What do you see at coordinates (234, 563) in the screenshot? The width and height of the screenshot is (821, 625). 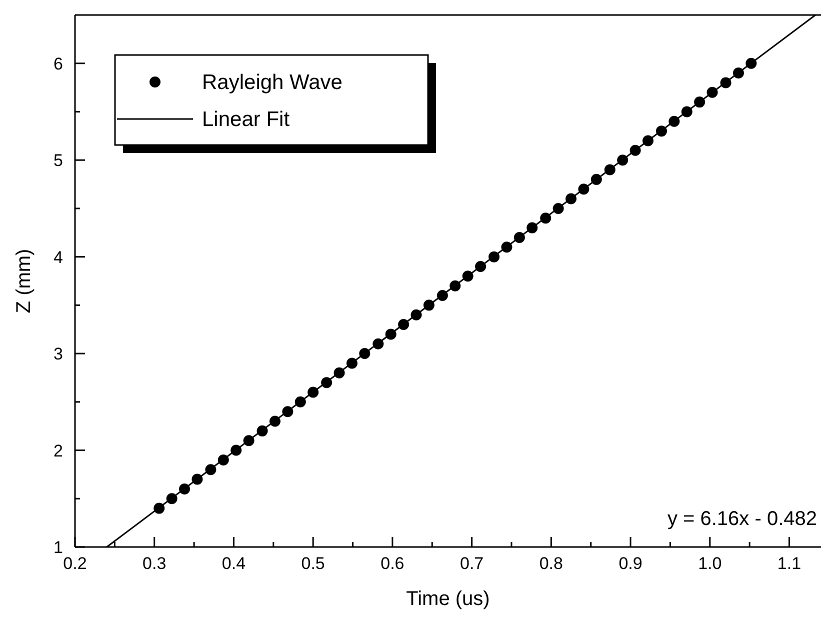 I see `x-tick-label: 0.4` at bounding box center [234, 563].